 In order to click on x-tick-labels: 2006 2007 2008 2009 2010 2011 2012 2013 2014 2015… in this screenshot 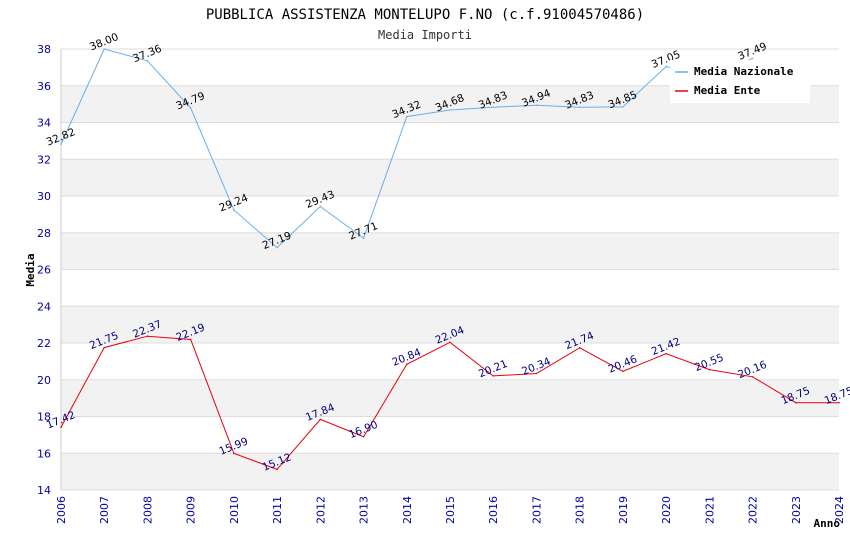, I will do `click(450, 510)`.